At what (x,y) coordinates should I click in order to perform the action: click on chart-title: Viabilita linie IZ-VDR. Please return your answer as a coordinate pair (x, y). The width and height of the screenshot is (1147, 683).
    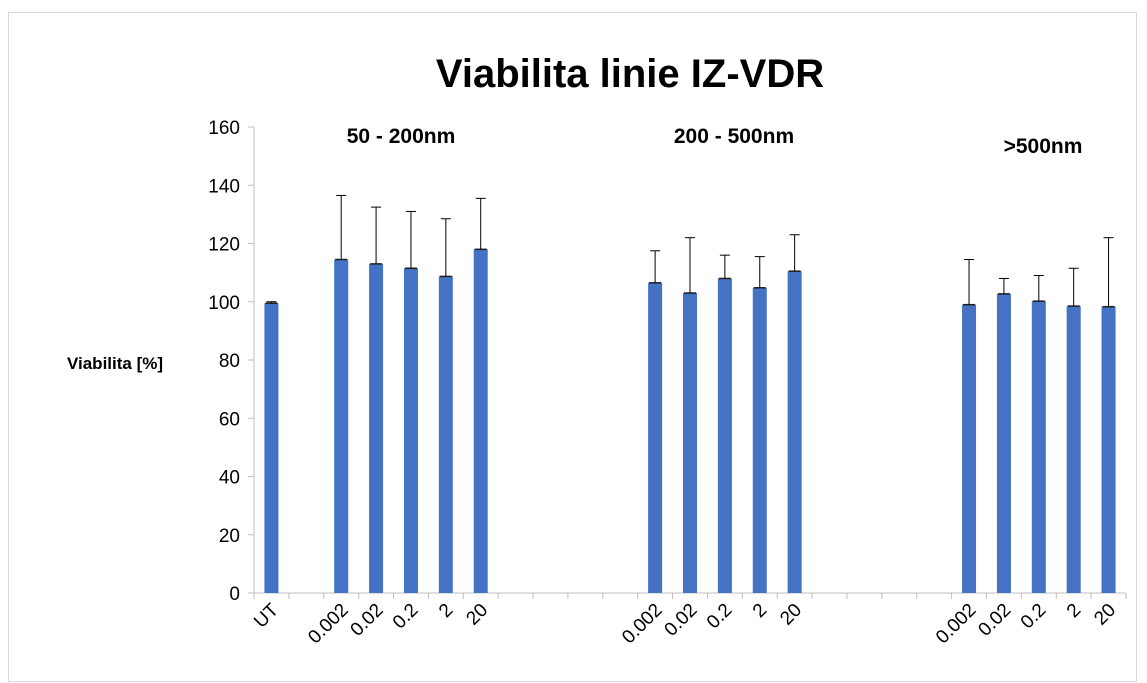
    Looking at the image, I should click on (630, 74).